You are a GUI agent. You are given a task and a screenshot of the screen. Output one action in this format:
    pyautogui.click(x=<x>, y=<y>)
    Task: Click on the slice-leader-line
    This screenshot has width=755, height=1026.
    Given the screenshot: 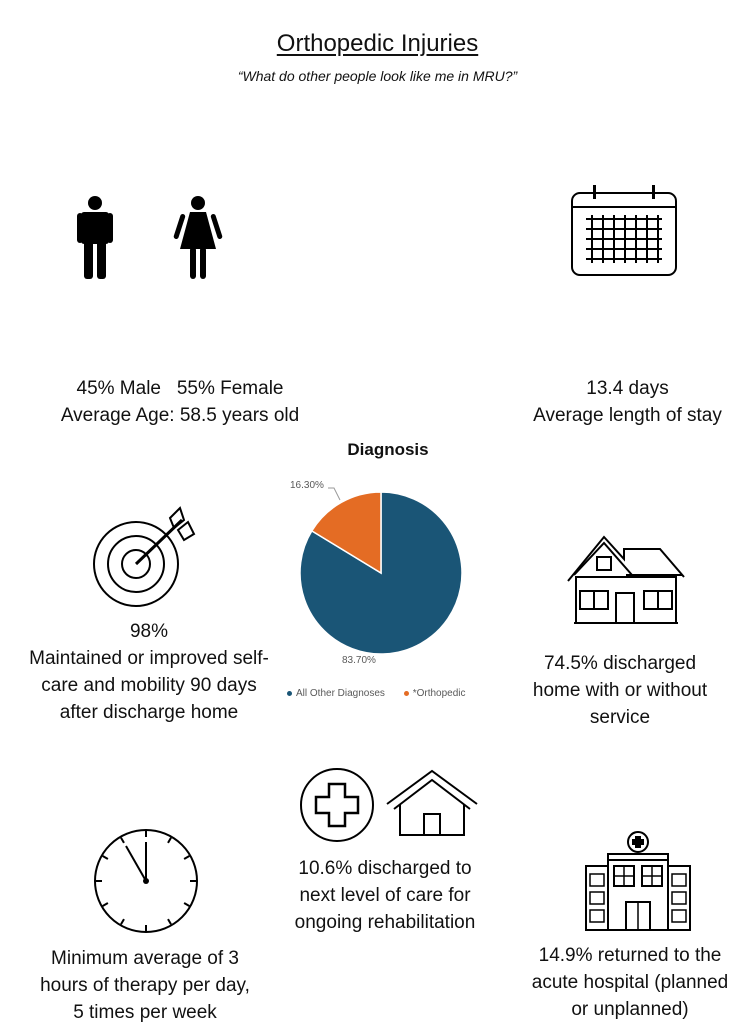 What is the action you would take?
    pyautogui.click(x=334, y=494)
    